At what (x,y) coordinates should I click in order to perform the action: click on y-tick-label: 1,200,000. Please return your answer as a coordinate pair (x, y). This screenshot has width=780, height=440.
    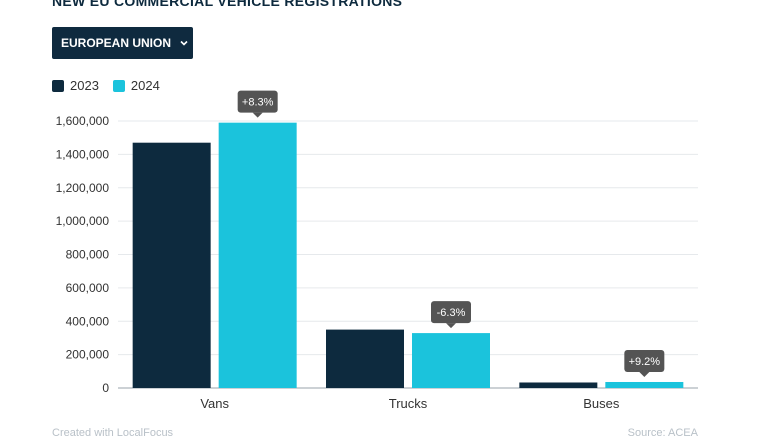
    Looking at the image, I should click on (83, 188).